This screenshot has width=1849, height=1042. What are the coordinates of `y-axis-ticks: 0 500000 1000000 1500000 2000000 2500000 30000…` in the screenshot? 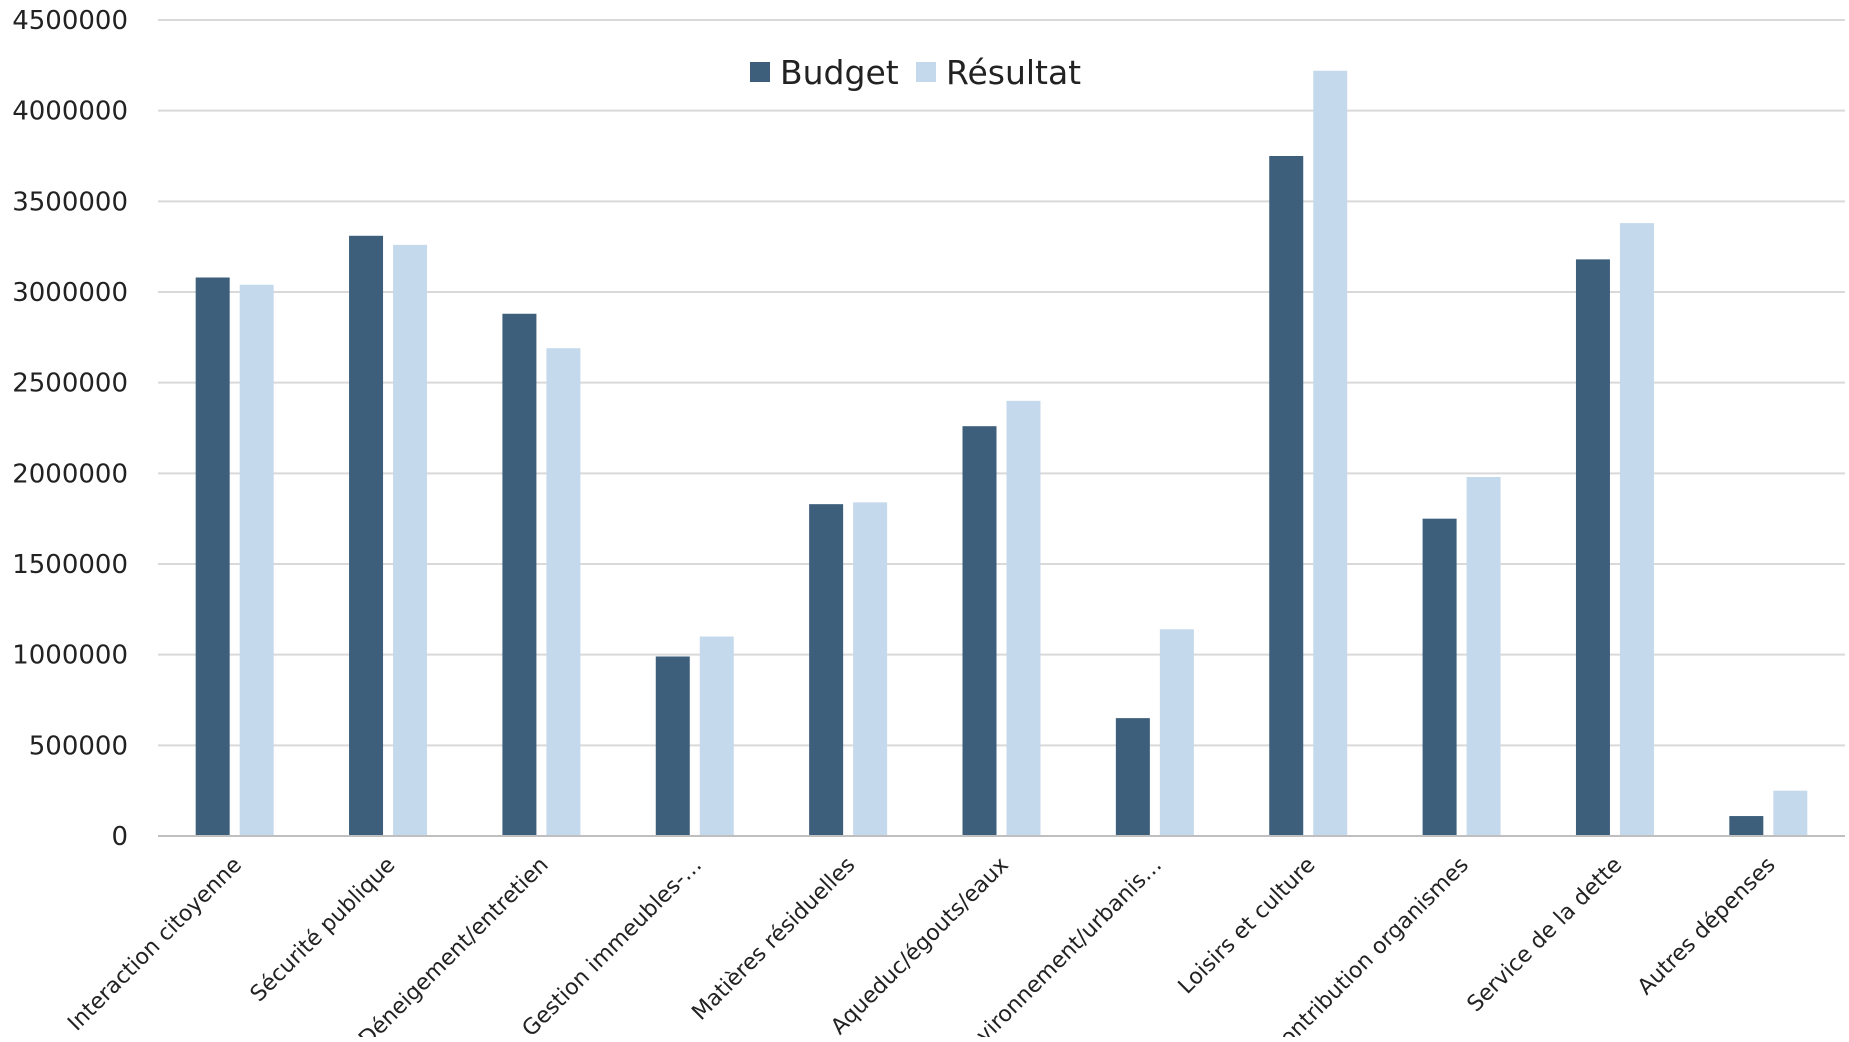 It's located at (70, 429).